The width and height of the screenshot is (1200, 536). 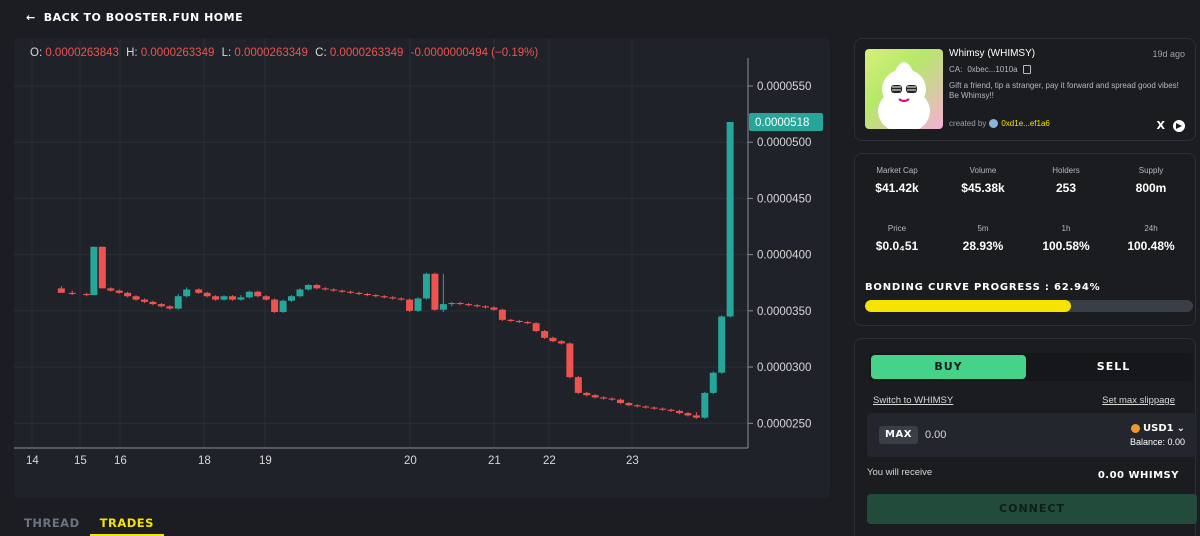 I want to click on switch-token-link: Switch to WHIMSY, so click(x=913, y=400).